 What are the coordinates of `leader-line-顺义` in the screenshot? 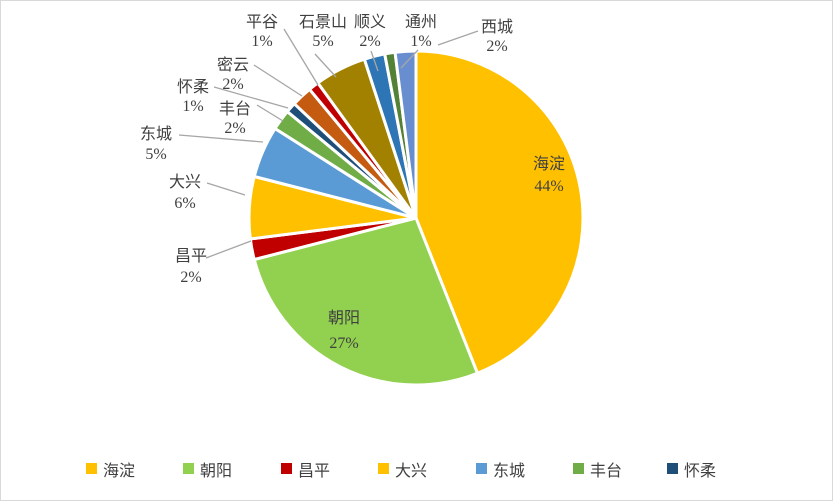 It's located at (374, 61).